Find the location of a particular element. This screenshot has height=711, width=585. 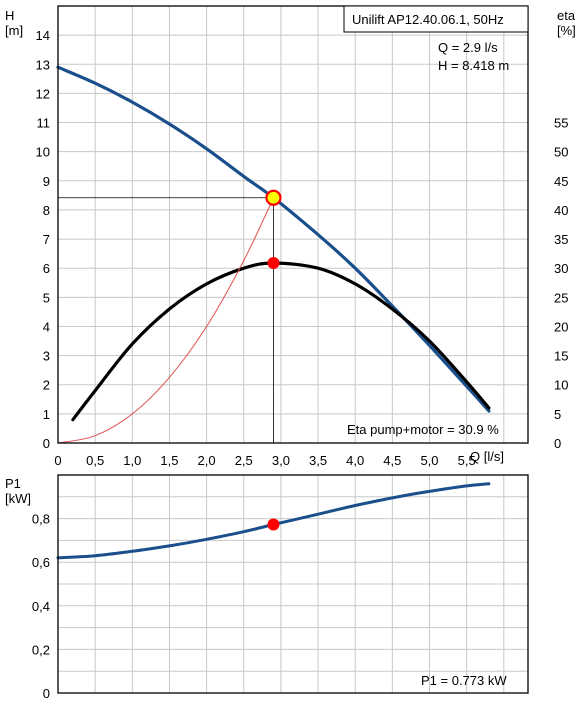

x-tick-label: 3,0 is located at coordinates (281, 460).